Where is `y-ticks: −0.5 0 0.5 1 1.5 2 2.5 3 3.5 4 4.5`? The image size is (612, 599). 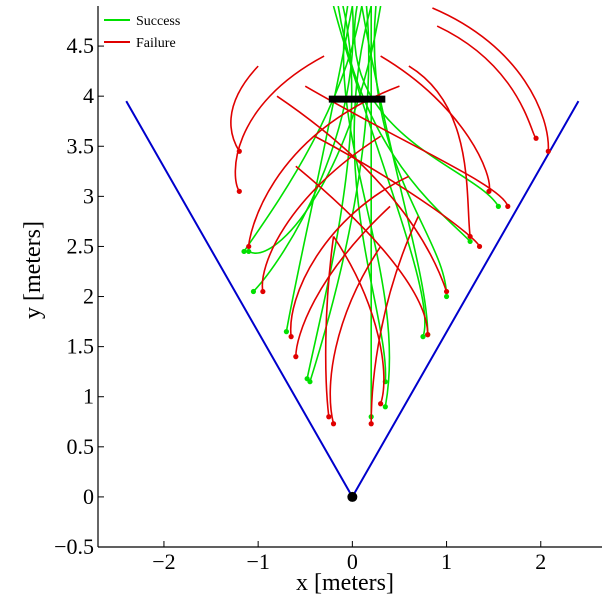 y-ticks: −0.5 0 0.5 1 1.5 2 2.5 3 3.5 4 4.5 is located at coordinates (79, 296).